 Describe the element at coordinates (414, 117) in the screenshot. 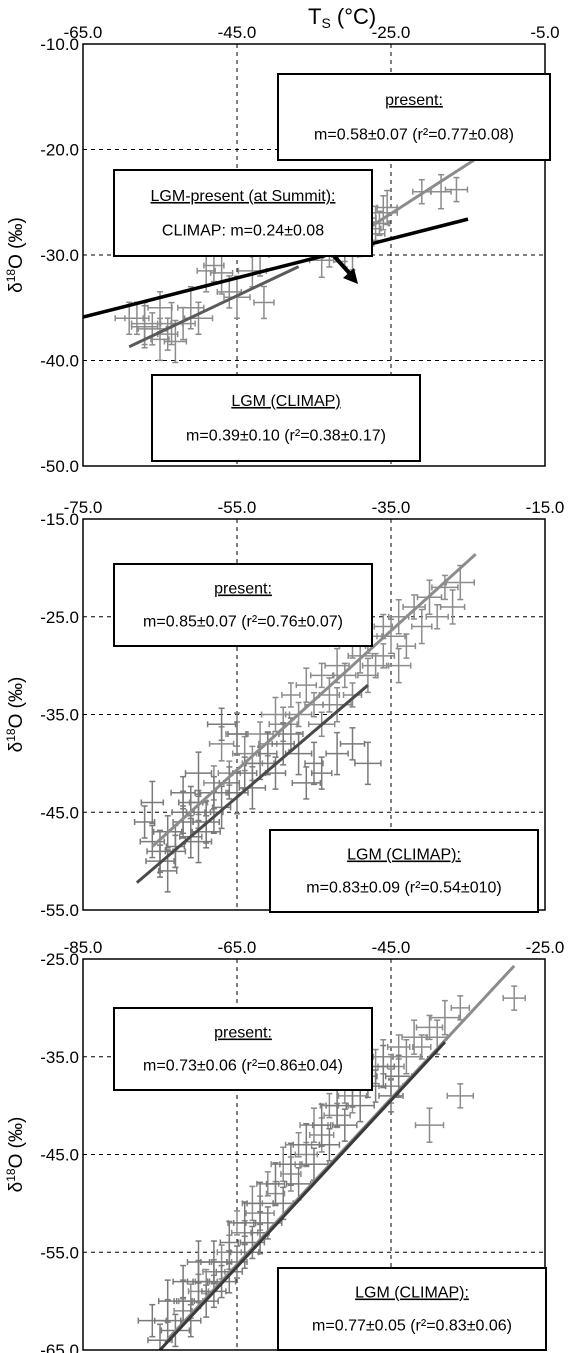

I see `annotation-box: present: m=0.58±0.07 (r²=0.77±0.08)` at that location.